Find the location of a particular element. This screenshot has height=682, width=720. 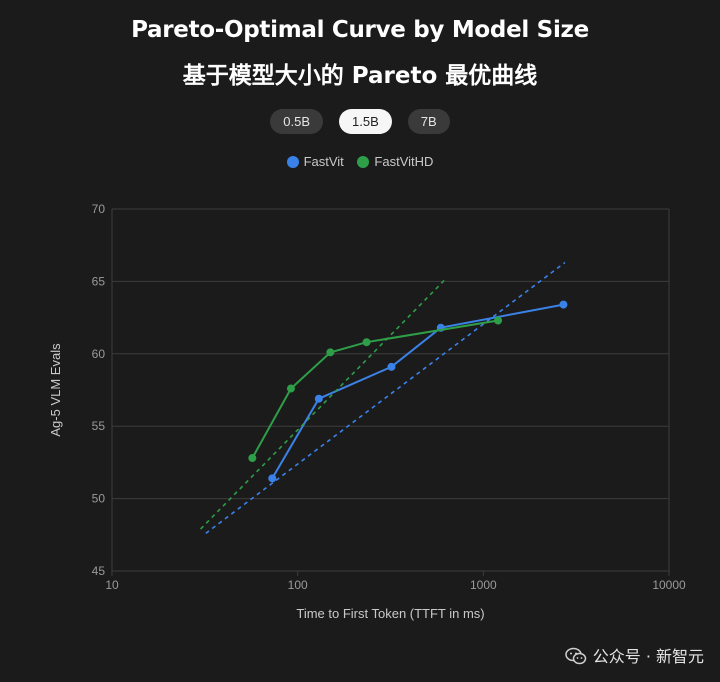

legend-label-fastvit: FastVit is located at coordinates (323, 161).